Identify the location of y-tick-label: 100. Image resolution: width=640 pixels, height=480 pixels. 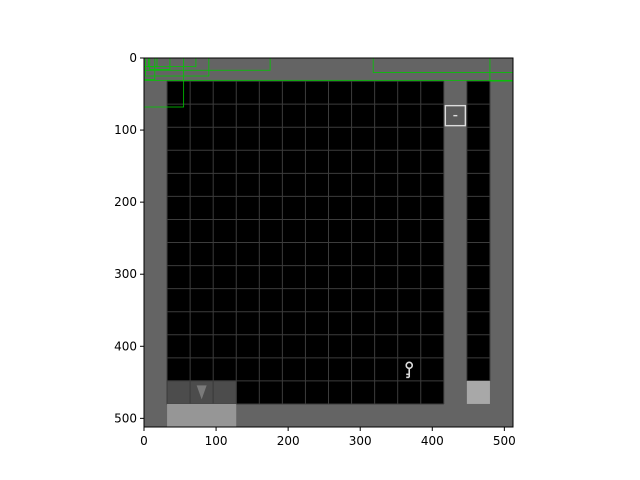
(125, 130).